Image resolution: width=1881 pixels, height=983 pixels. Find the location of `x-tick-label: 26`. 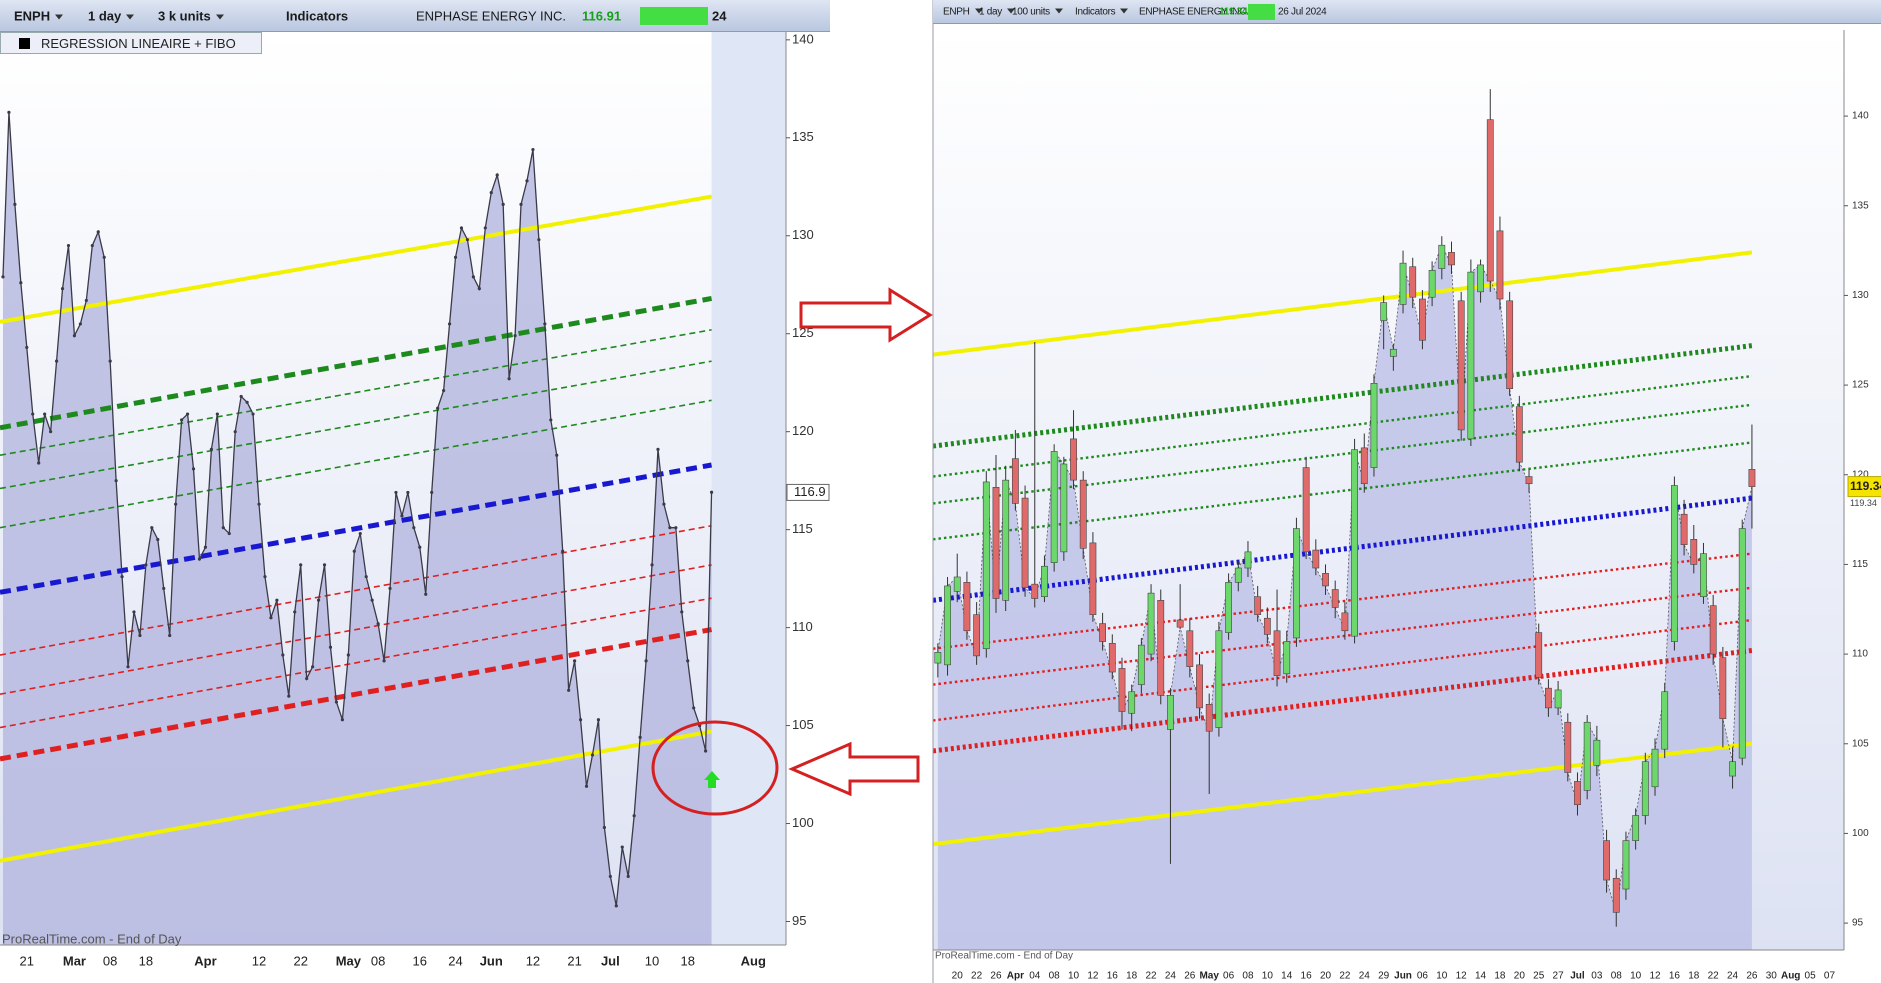

x-tick-label: 26 is located at coordinates (1752, 976).